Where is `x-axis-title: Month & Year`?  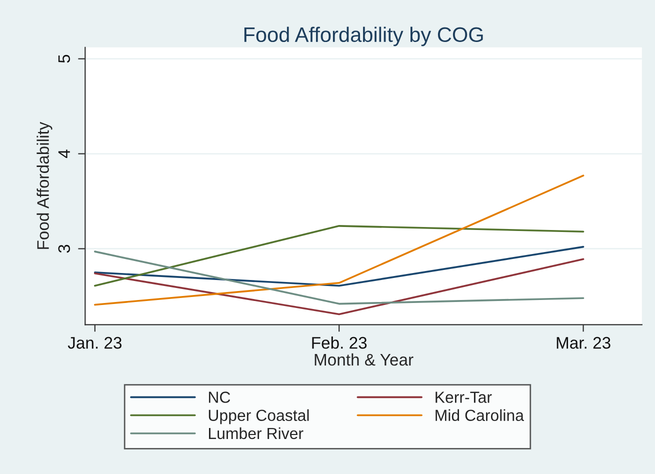
x-axis-title: Month & Year is located at coordinates (364, 359).